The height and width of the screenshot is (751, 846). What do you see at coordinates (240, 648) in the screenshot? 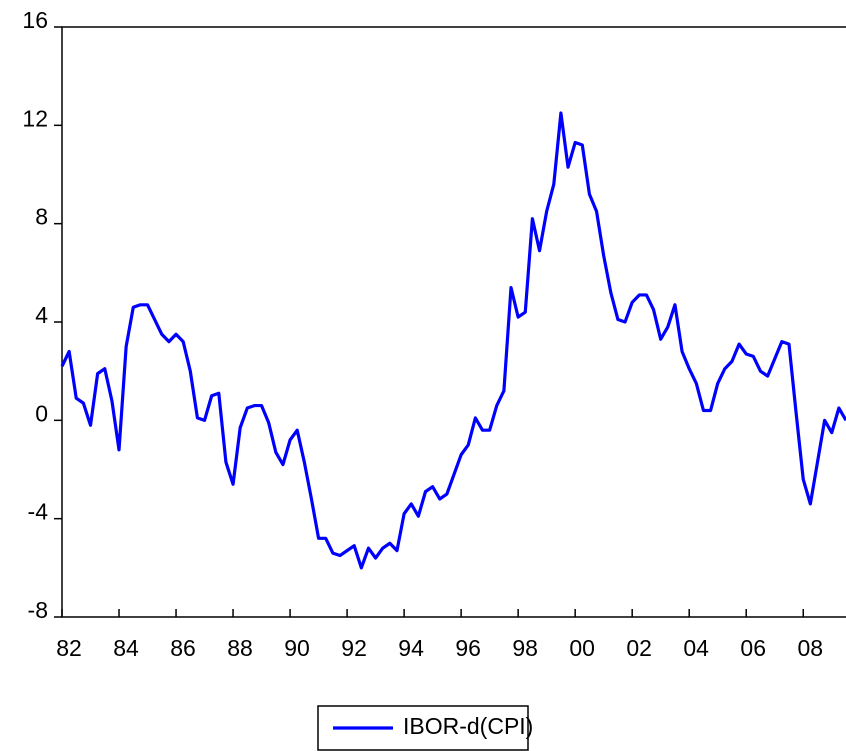
I see `x-tick-label: 88` at bounding box center [240, 648].